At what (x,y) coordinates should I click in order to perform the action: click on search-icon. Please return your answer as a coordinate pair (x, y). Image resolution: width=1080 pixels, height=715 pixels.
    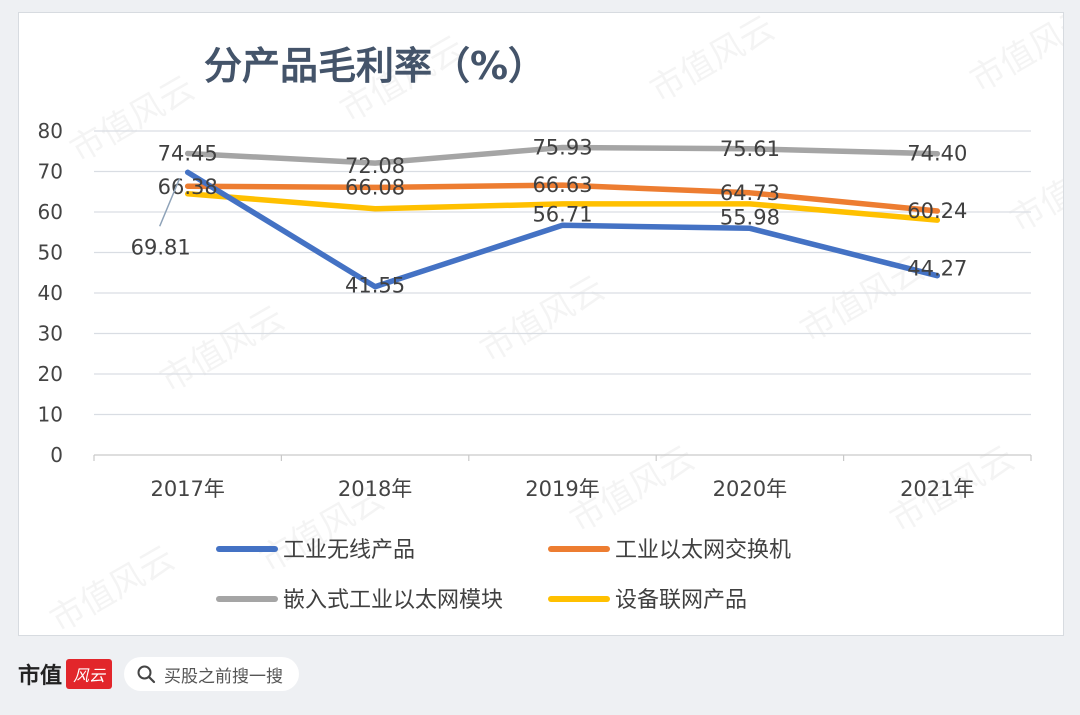
    Looking at the image, I should click on (146, 674).